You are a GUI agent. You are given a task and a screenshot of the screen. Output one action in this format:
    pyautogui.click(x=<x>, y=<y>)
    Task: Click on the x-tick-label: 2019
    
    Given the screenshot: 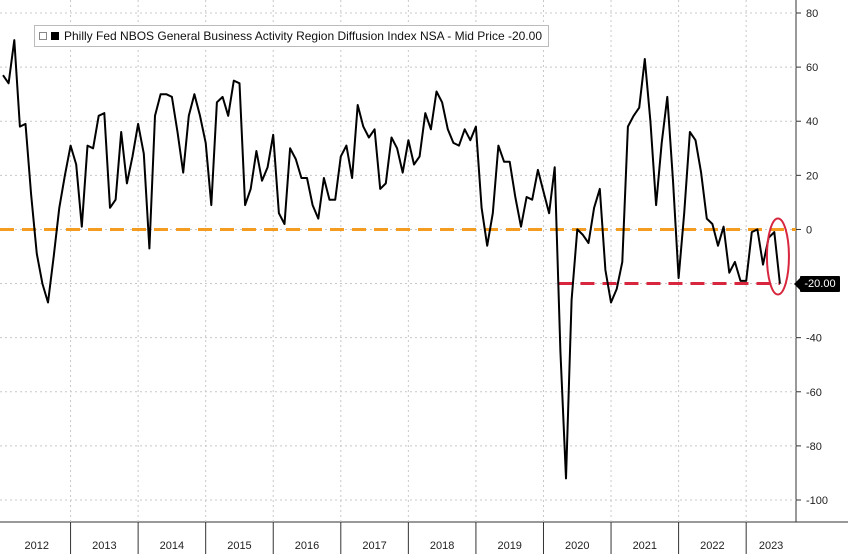 What is the action you would take?
    pyautogui.click(x=509, y=546)
    